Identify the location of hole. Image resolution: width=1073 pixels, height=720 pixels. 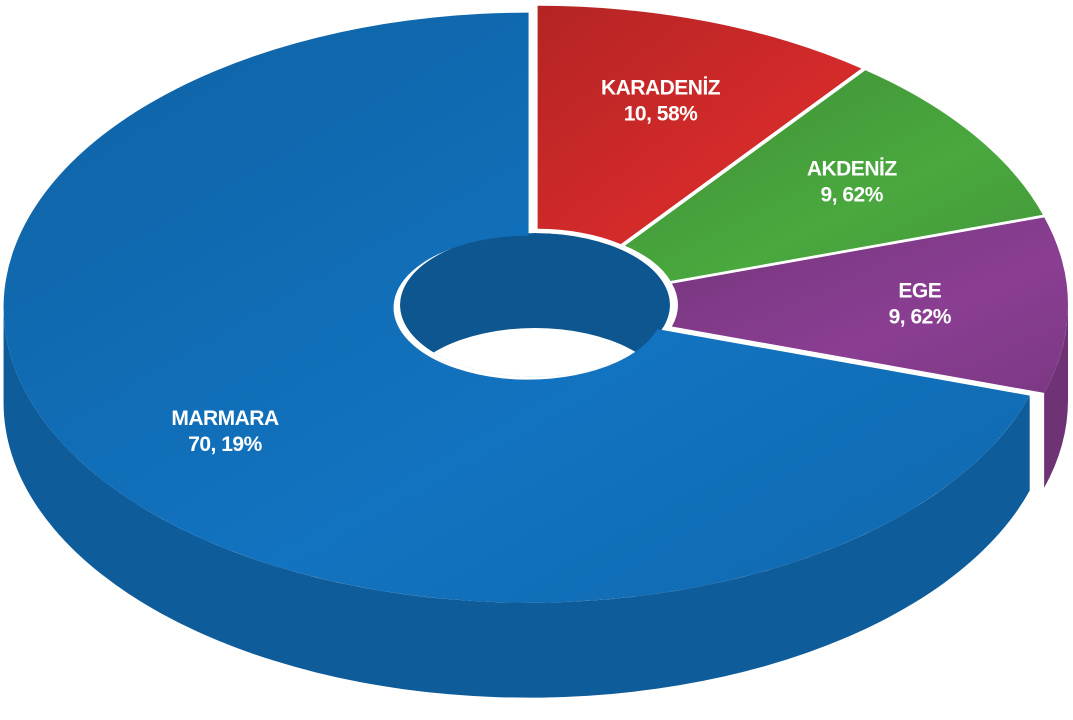
(535, 305).